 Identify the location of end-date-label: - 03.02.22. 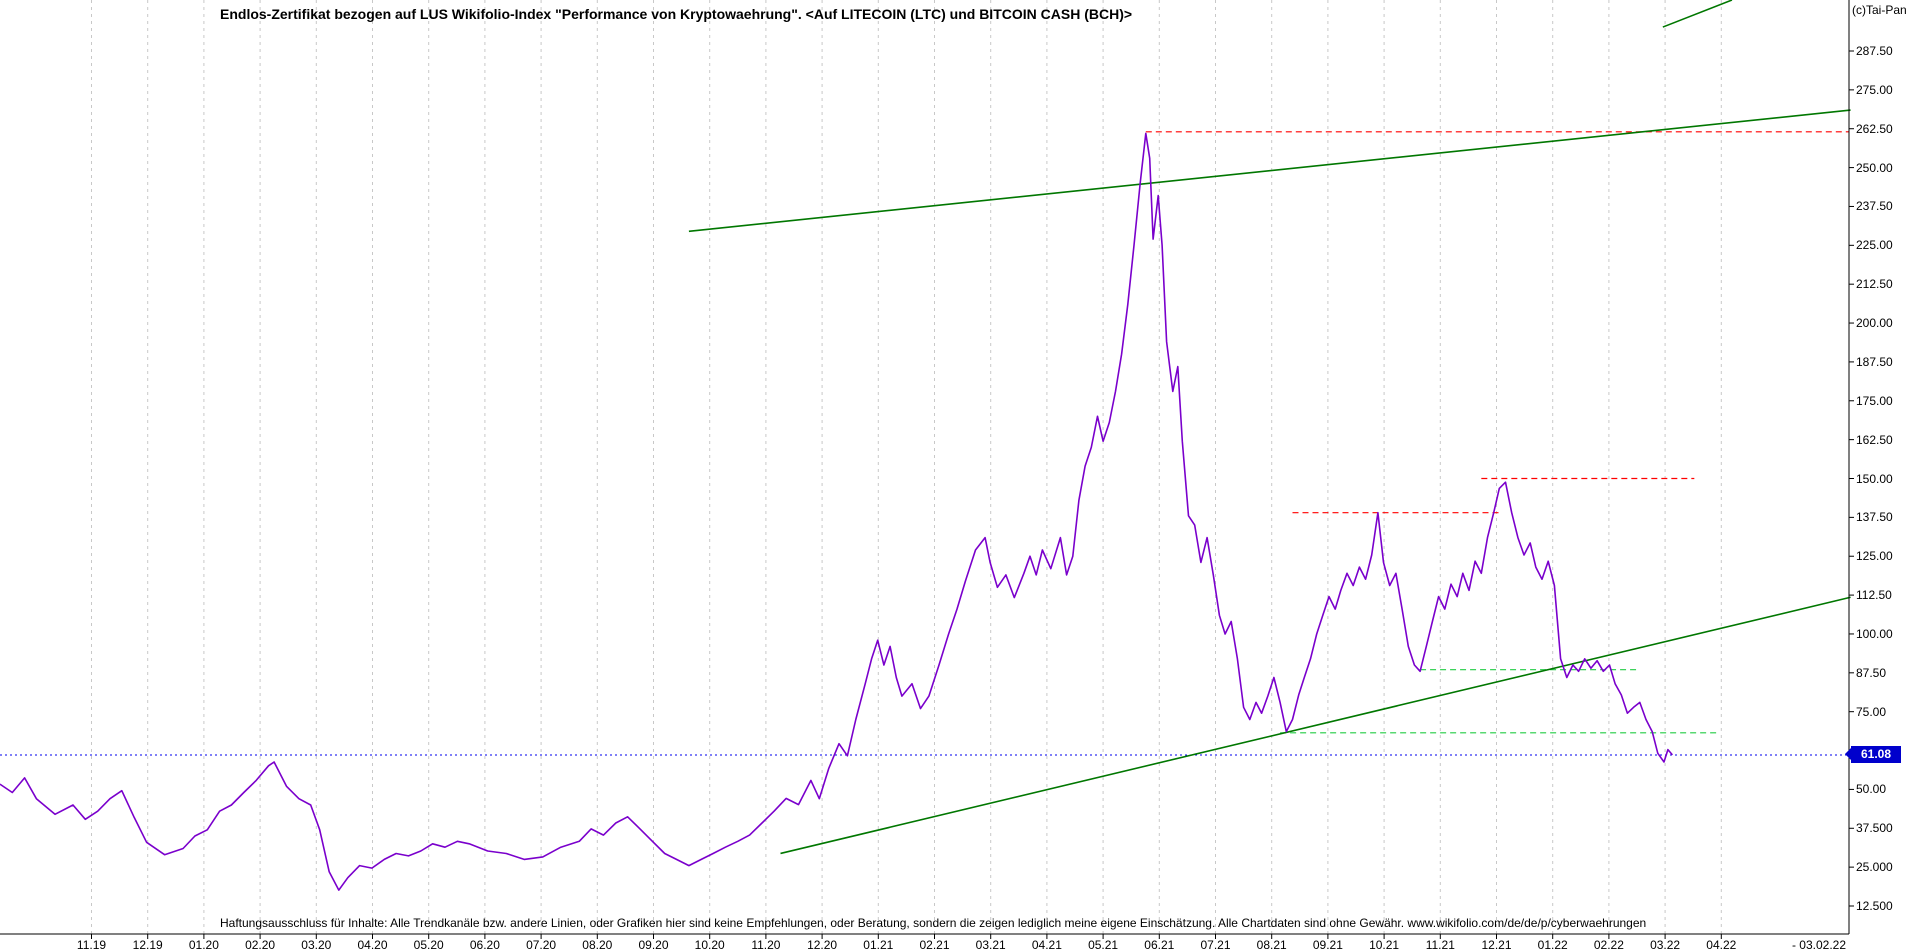
(1818, 945).